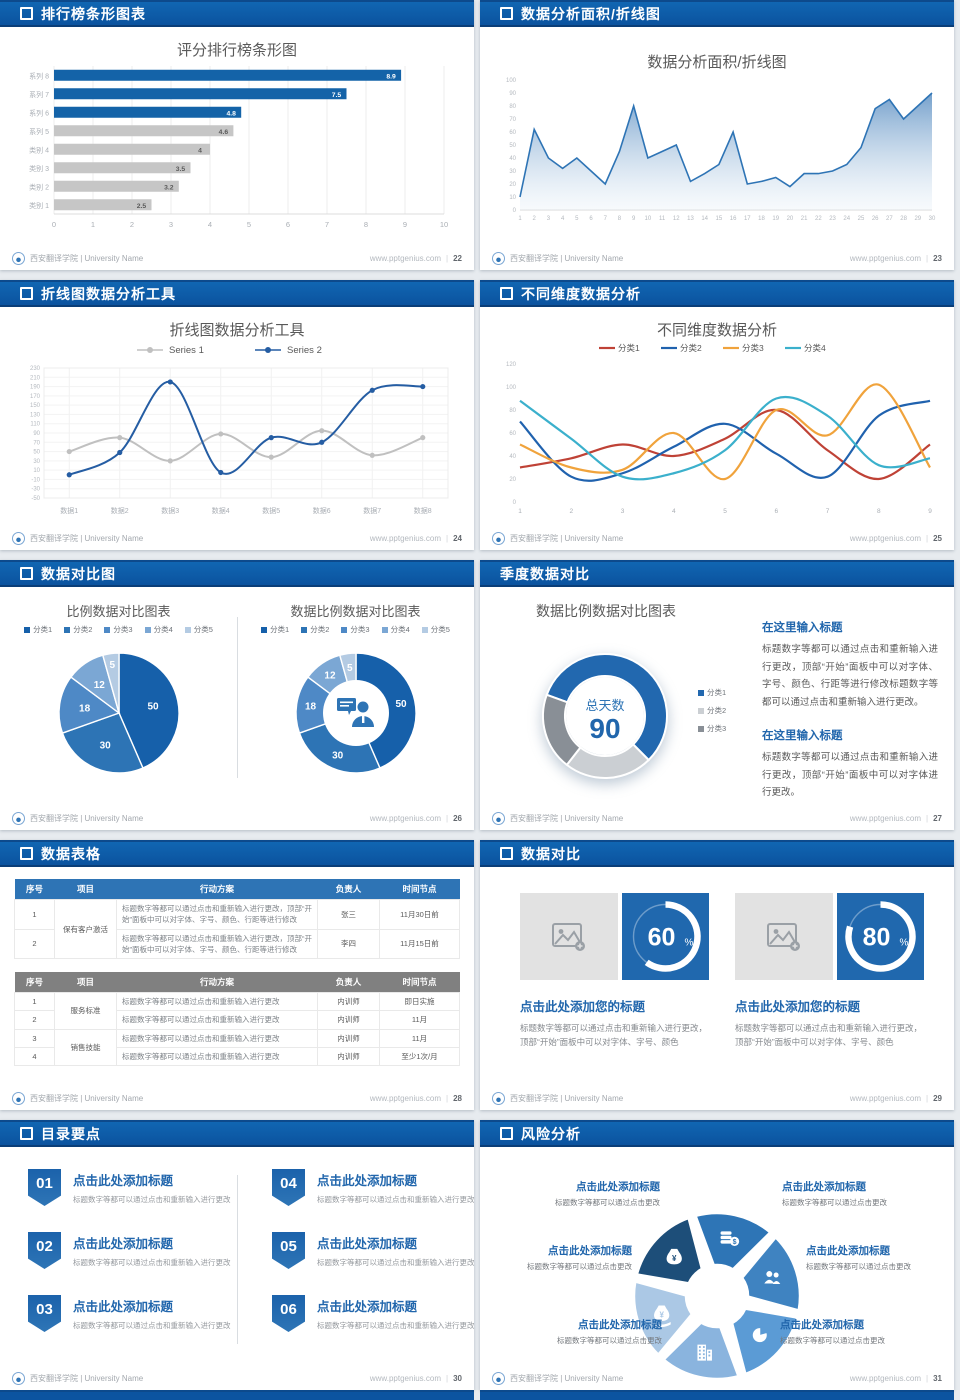 The width and height of the screenshot is (960, 1400). Describe the element at coordinates (35, 378) in the screenshot. I see `svg-text: 210` at that location.